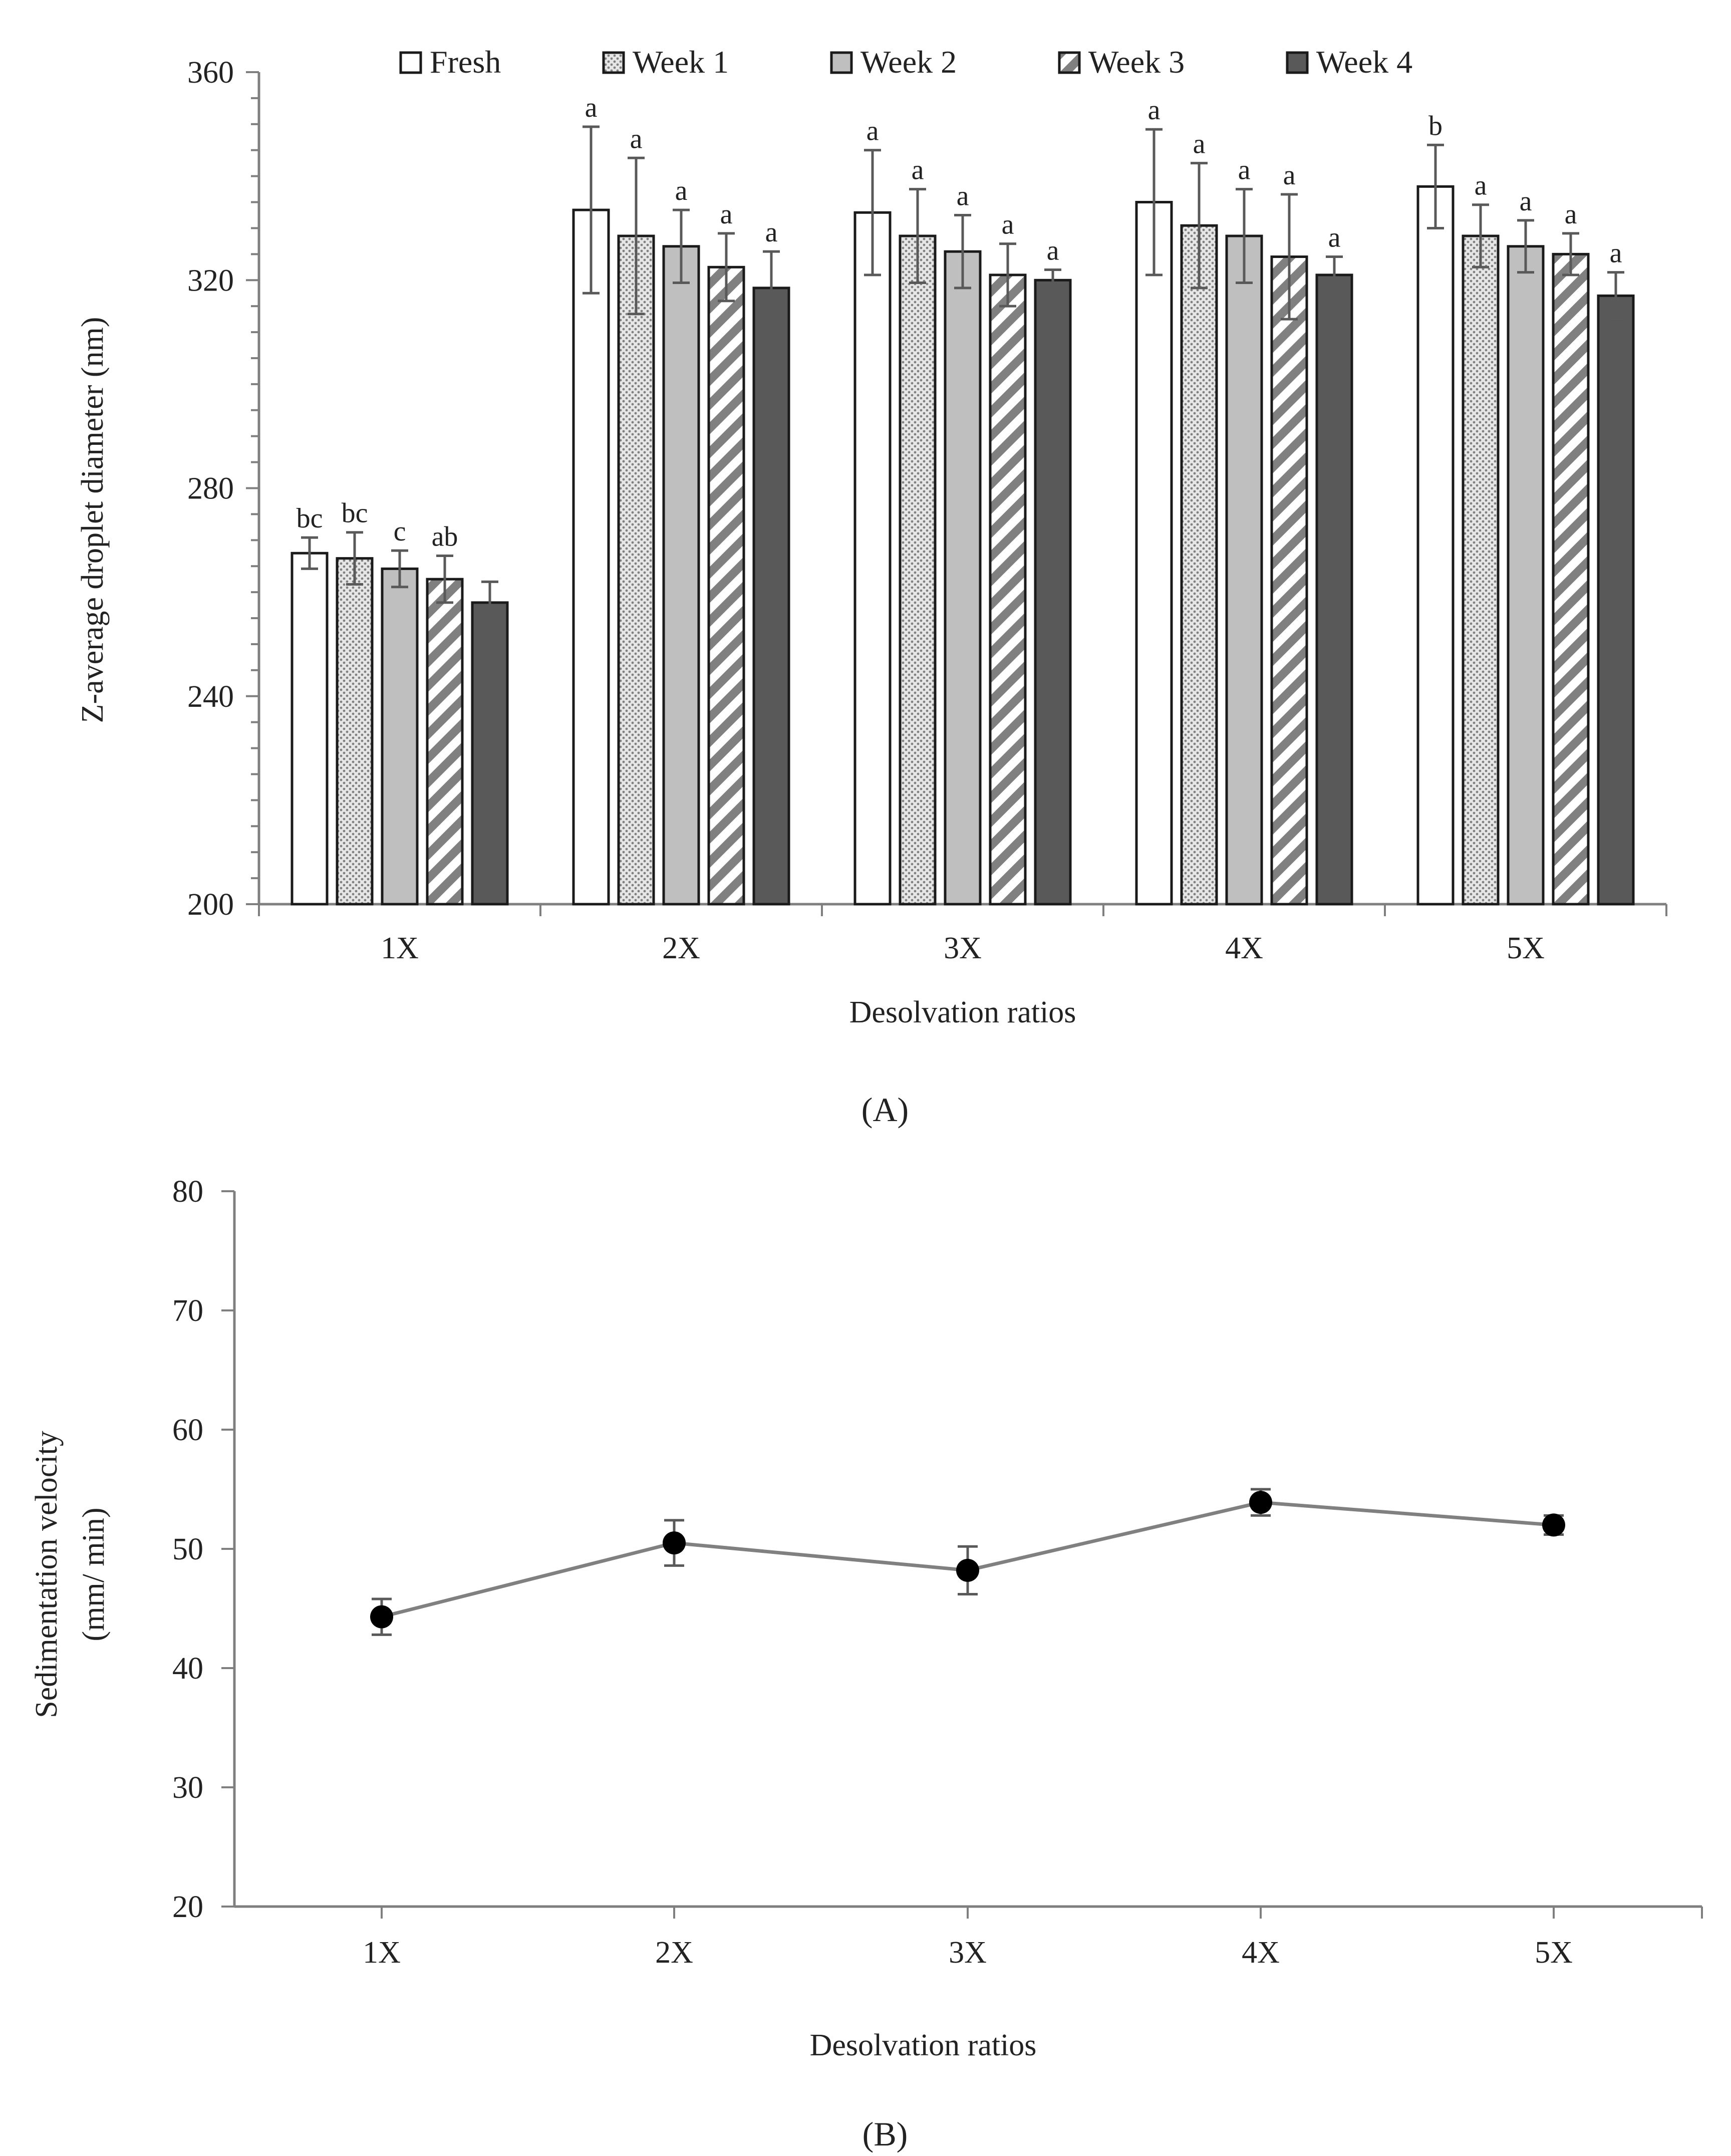 Image resolution: width=1731 pixels, height=2156 pixels. What do you see at coordinates (1069, 62) in the screenshot?
I see `legend-swatch-week3` at bounding box center [1069, 62].